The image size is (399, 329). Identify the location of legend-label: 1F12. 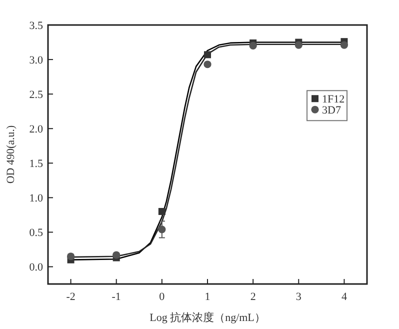
(333, 100).